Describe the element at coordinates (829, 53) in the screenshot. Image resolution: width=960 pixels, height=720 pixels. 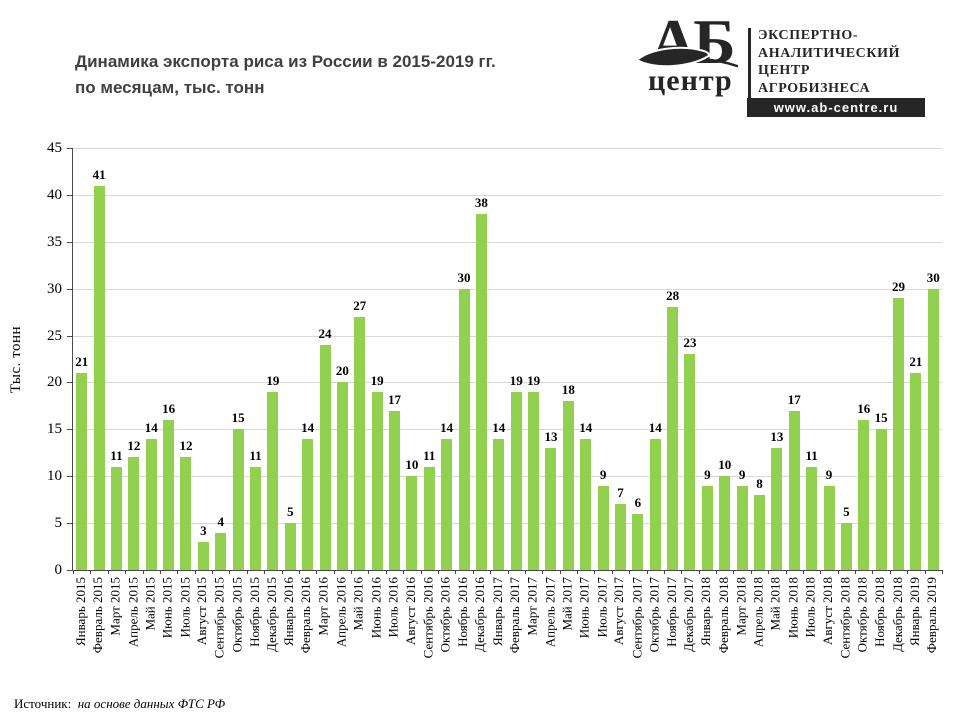
I see `logo-org-line: АНАЛИТИЧЕСКИЙ` at that location.